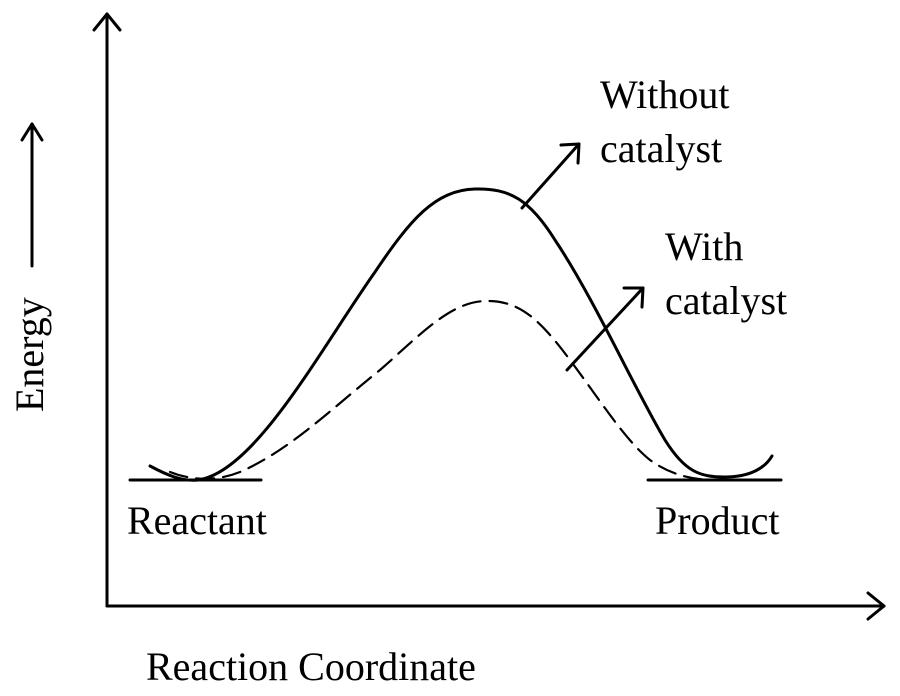 This screenshot has height=696, width=900. What do you see at coordinates (726, 300) in the screenshot?
I see `label-with-catalyst-line2: catalyst` at bounding box center [726, 300].